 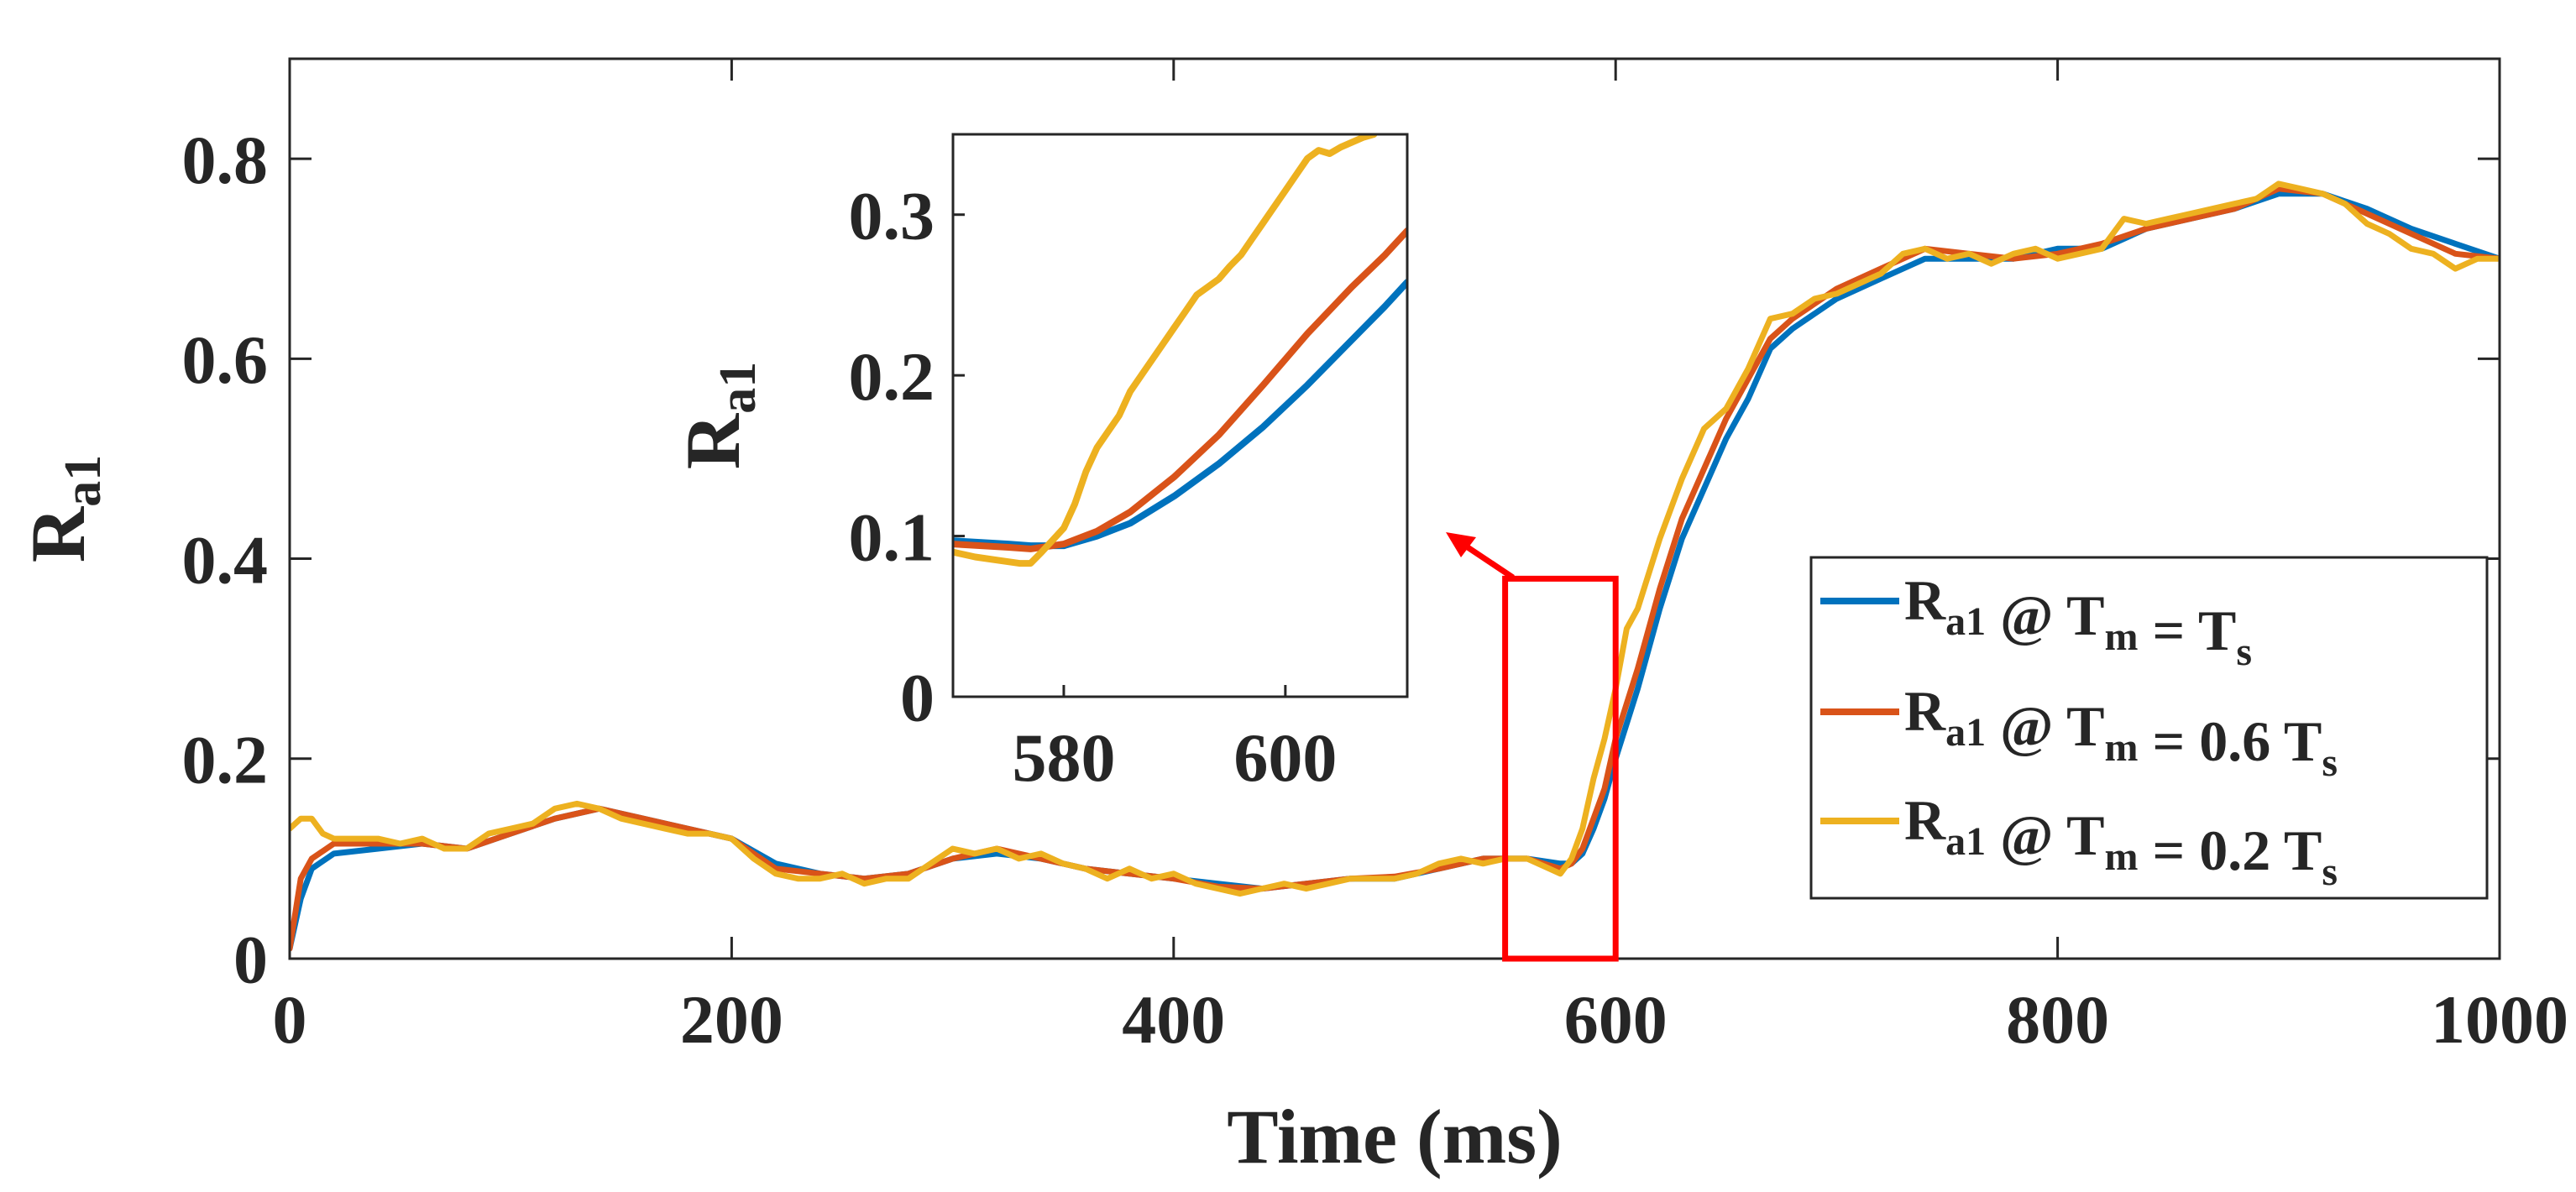 What do you see at coordinates (226, 559) in the screenshot?
I see `main-y-tick-label: 0.4` at bounding box center [226, 559].